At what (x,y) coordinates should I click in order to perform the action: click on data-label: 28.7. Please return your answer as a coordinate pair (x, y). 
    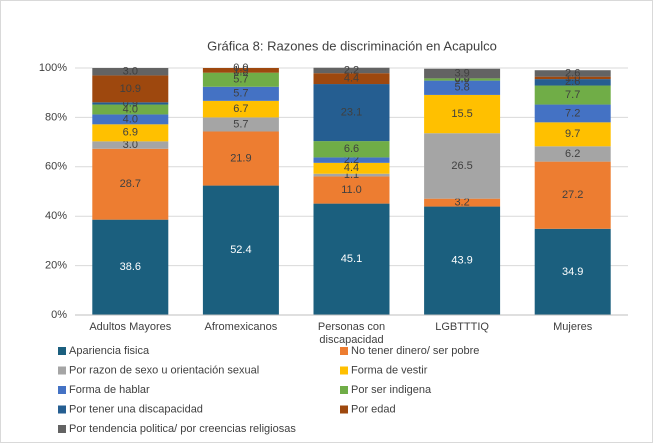
    Looking at the image, I should click on (130, 184).